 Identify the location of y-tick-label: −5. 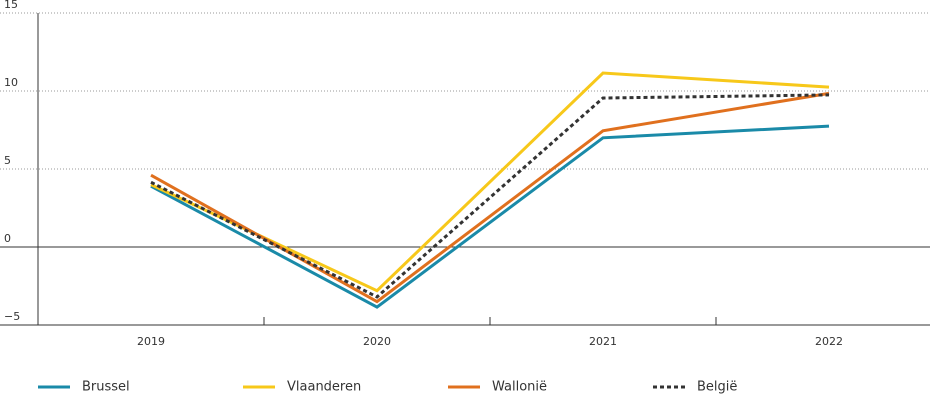
(12, 316).